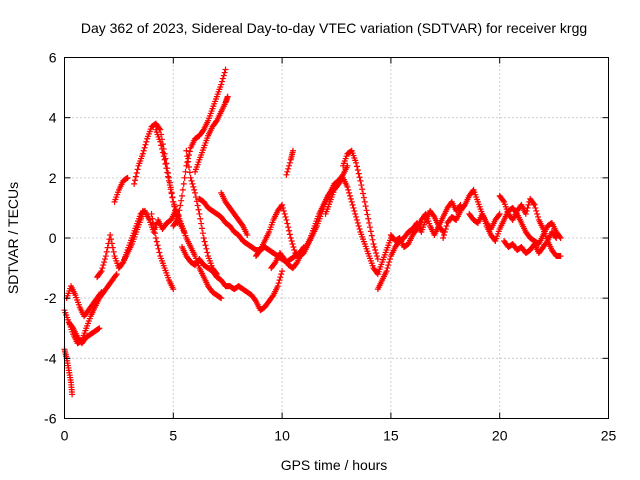 Image resolution: width=640 pixels, height=480 pixels. Describe the element at coordinates (92, 309) in the screenshot. I see `series-s4` at that location.